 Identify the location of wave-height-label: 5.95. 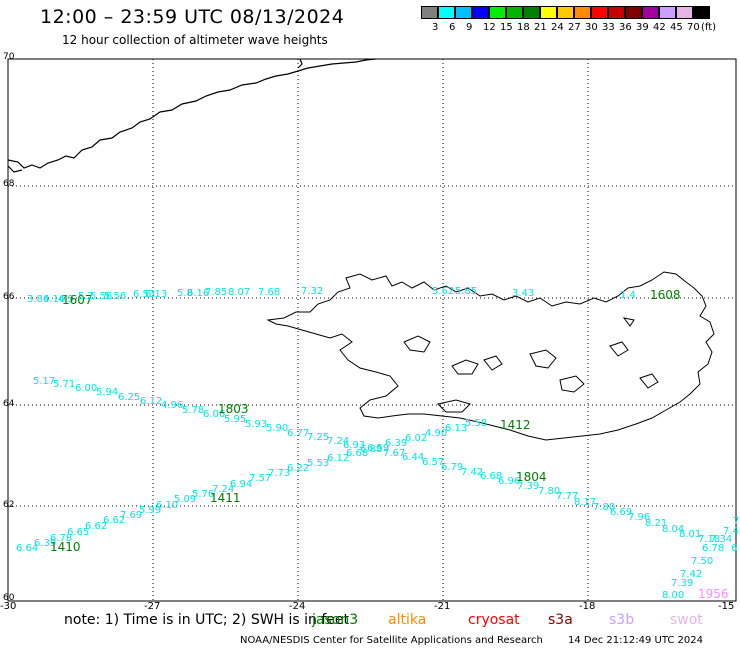
(235, 419).